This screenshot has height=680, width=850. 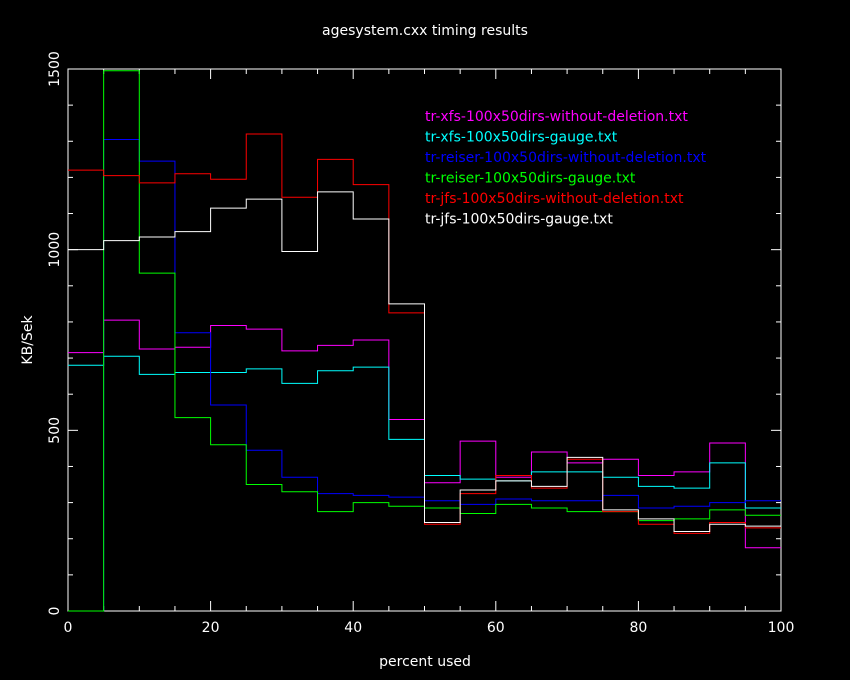 I want to click on x-tick-label: 60, so click(x=496, y=628).